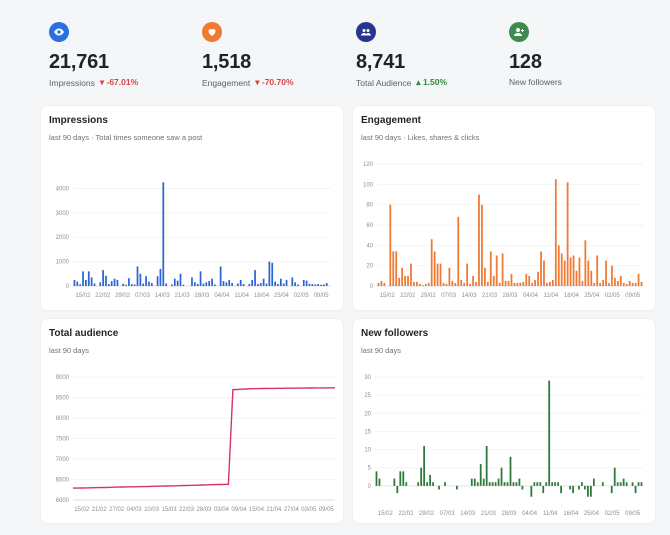 The image size is (670, 535). What do you see at coordinates (69, 350) in the screenshot?
I see `card-subtitle: last 90 days` at bounding box center [69, 350].